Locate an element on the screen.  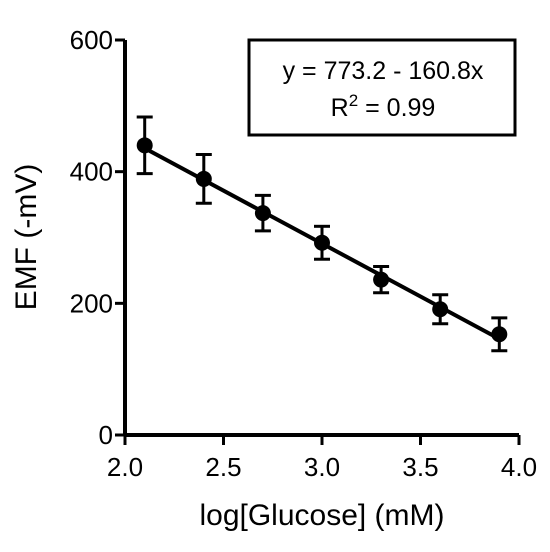
r-squared-label: R2 = 0.99 is located at coordinates (383, 106).